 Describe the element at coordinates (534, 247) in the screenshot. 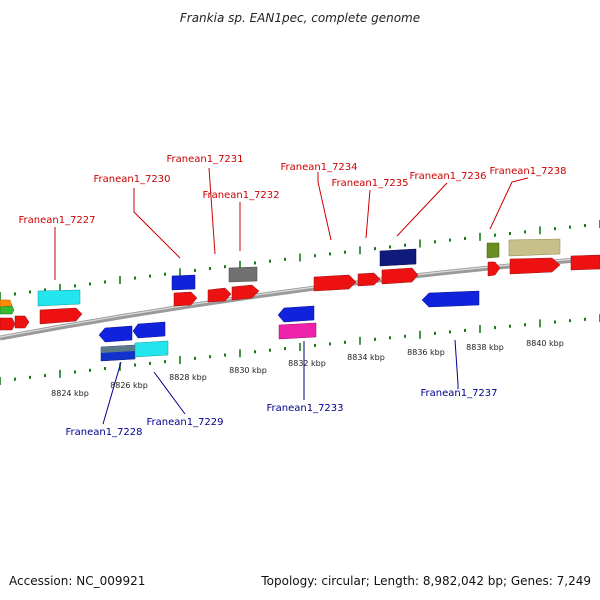

I see `gene-feature-khaki` at that location.